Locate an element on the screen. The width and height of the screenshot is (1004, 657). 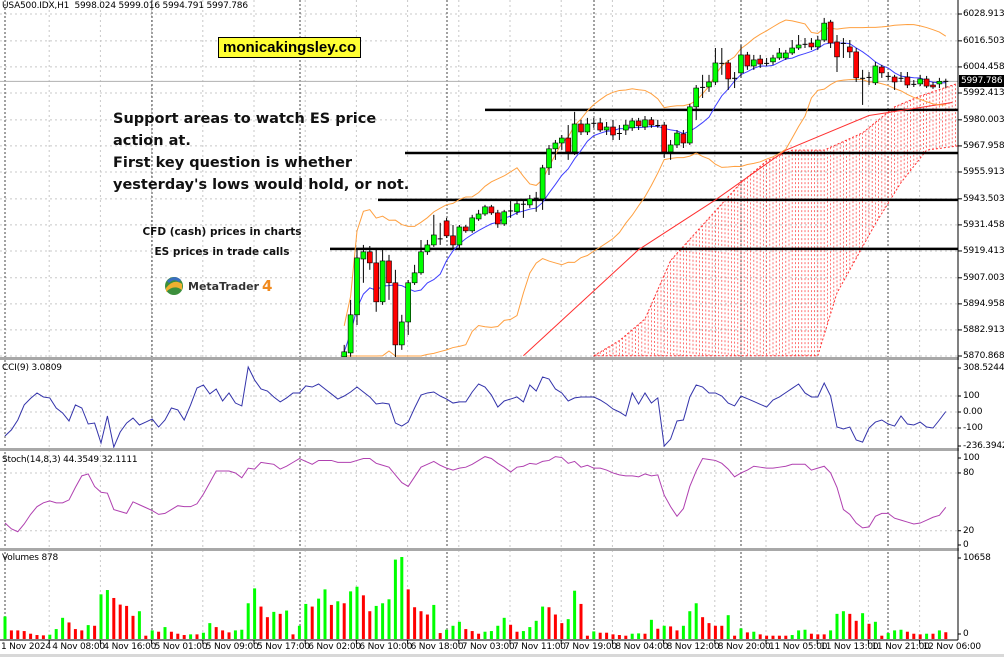
price-tick-label: 6016.503 is located at coordinates (983, 40).